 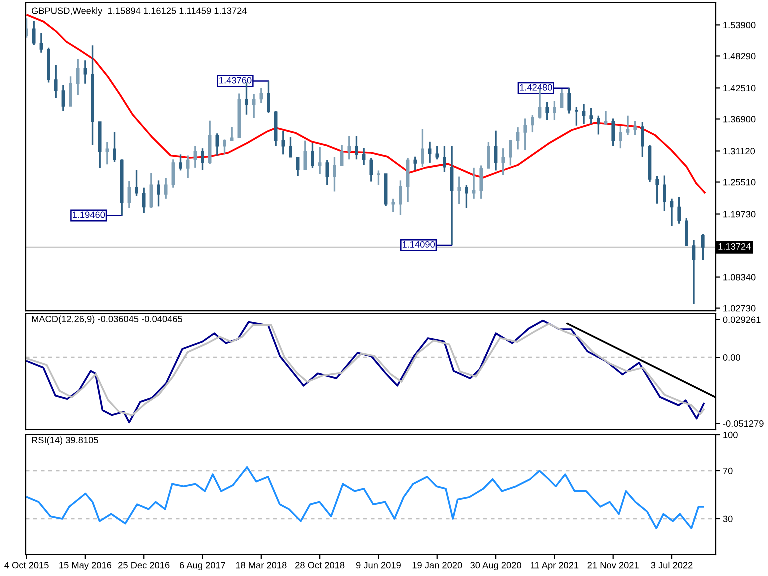 I want to click on x-tick-label: 21 Nov 2021, so click(x=613, y=565).